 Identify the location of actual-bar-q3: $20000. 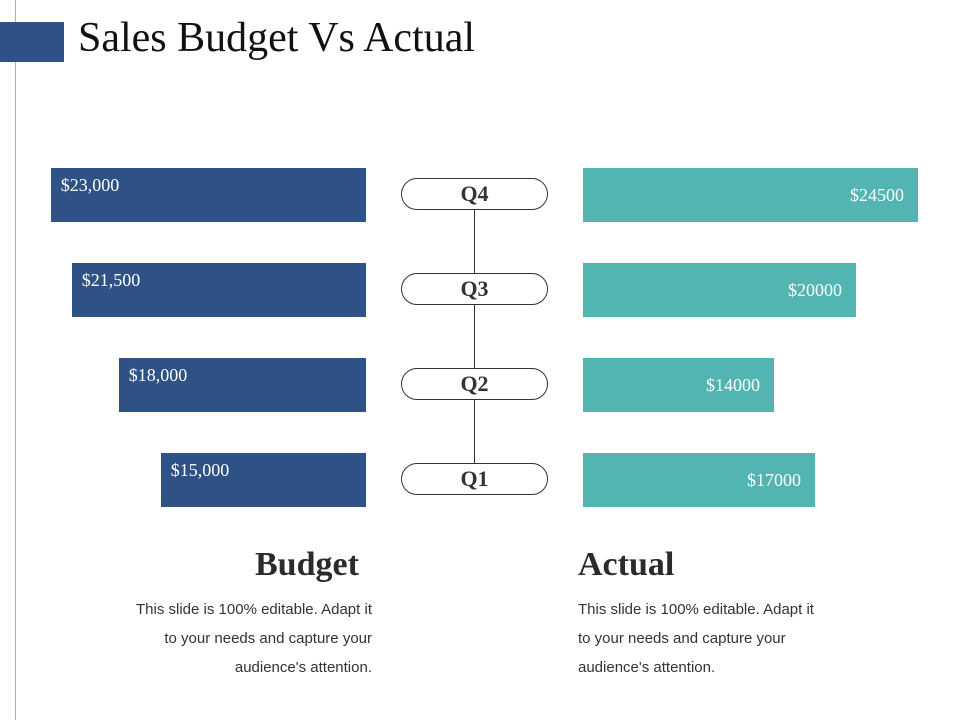
(719, 290).